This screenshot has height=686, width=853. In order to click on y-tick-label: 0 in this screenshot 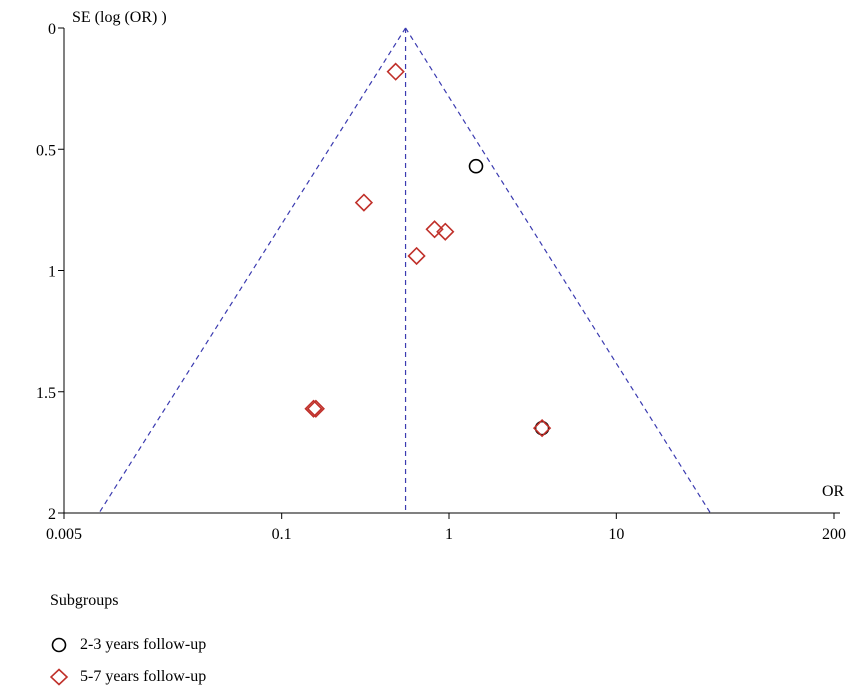, I will do `click(52, 29)`.